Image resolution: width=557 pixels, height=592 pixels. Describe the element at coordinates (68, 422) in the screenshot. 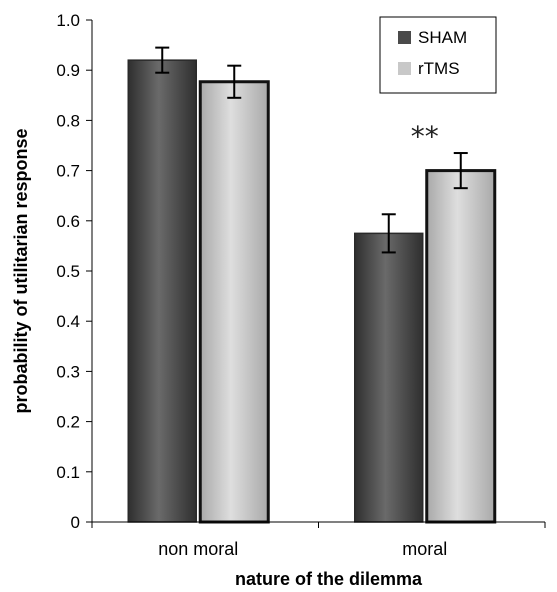

I see `y-tick-label: 0.2` at that location.